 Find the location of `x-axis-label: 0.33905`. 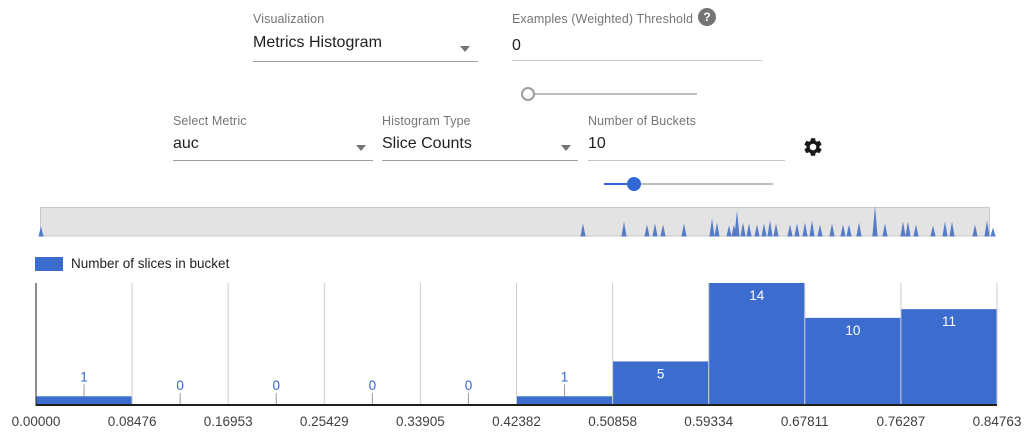

x-axis-label: 0.33905 is located at coordinates (420, 421).